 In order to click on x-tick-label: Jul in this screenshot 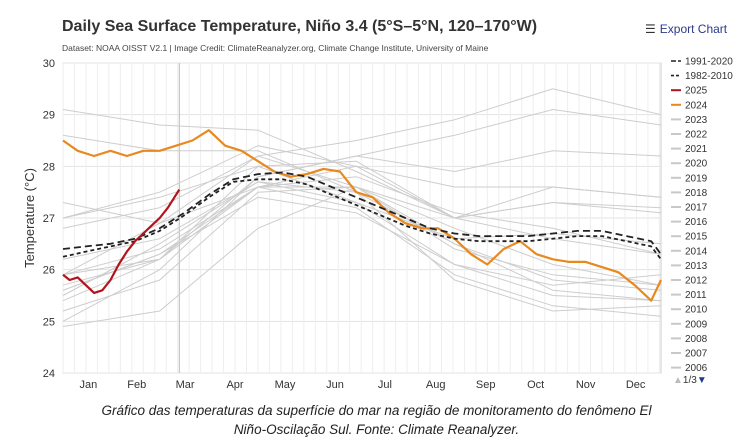, I will do `click(385, 385)`.